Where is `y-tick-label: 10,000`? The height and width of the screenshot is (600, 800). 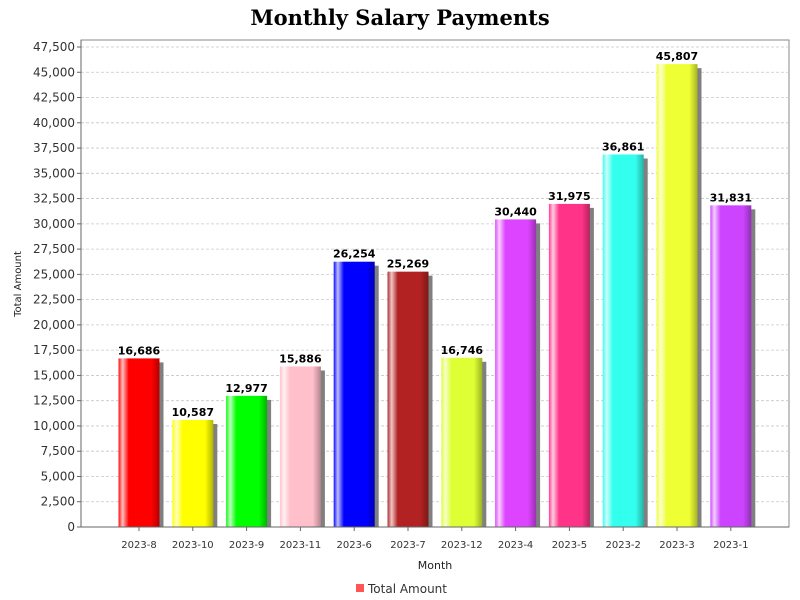
y-tick-label: 10,000 is located at coordinates (54, 426).